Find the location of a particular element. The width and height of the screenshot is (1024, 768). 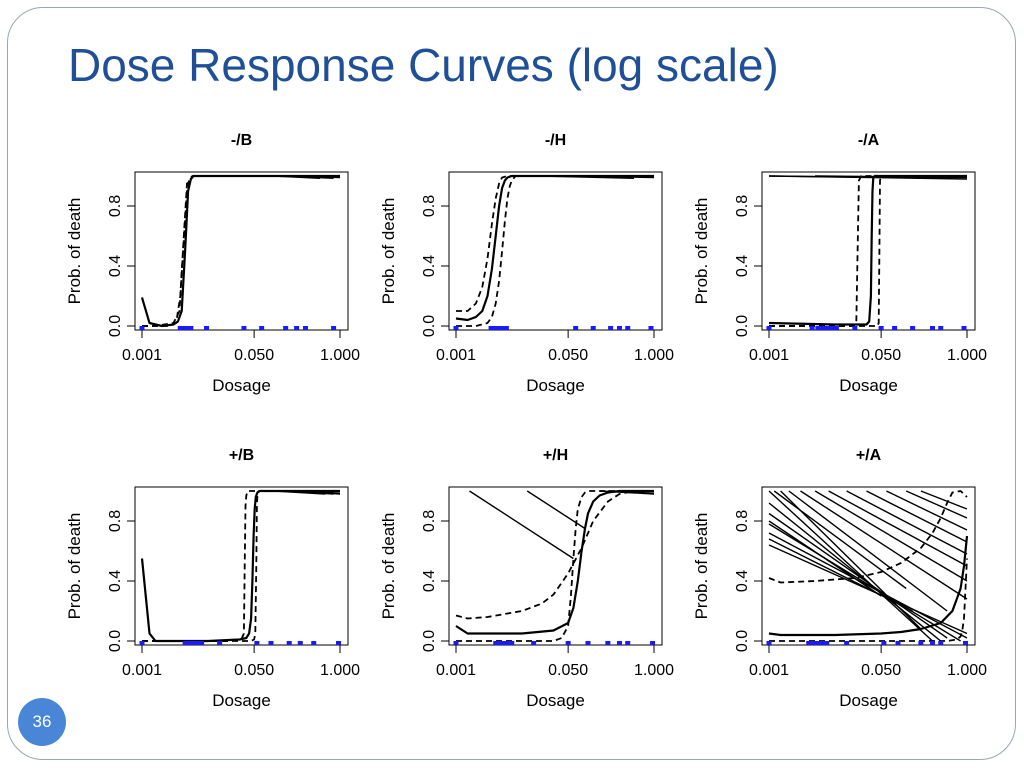

chart-title: +/A is located at coordinates (869, 455).